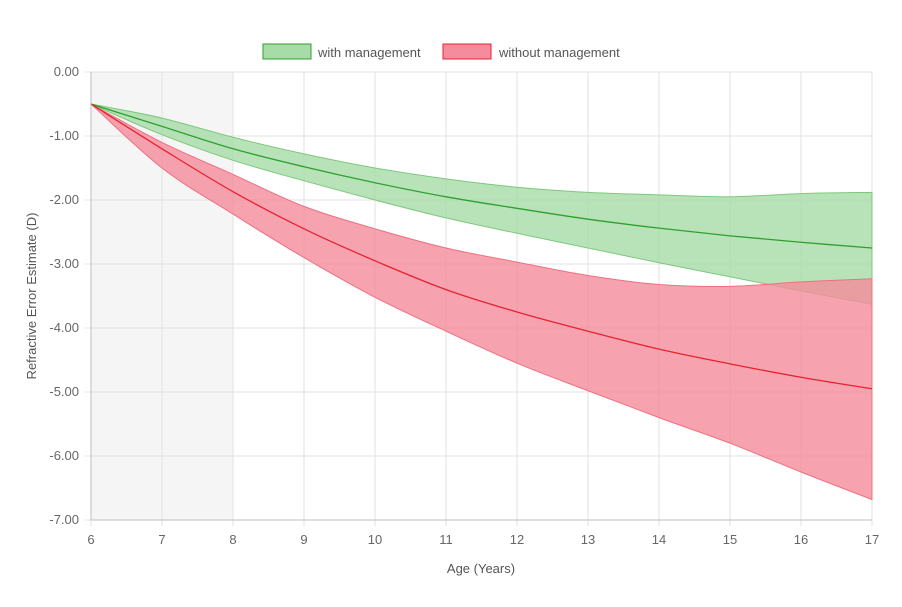 The height and width of the screenshot is (607, 902). I want to click on x-tick-label: 7, so click(161, 539).